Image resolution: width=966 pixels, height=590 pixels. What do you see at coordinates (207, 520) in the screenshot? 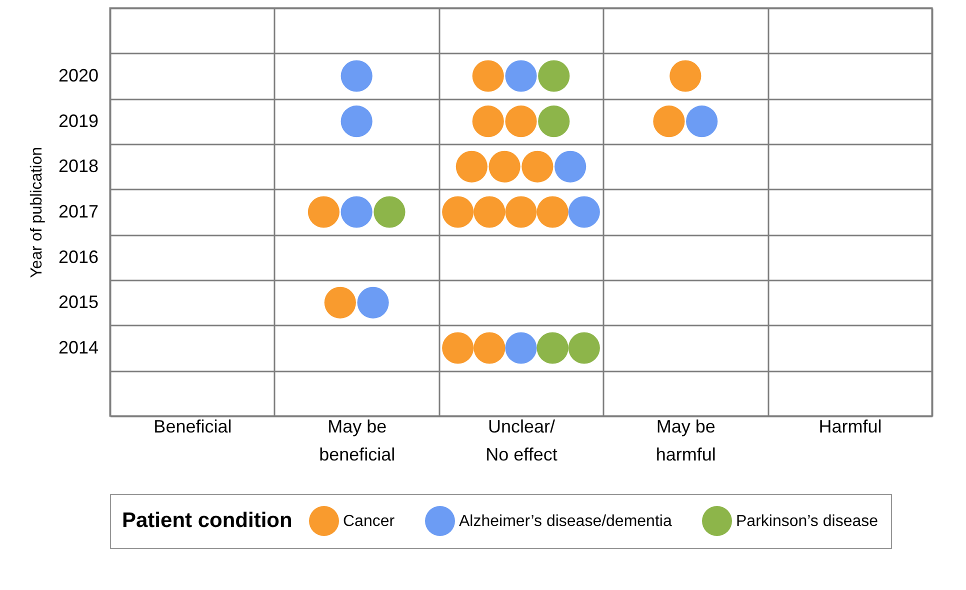
I see `legend-title: Patient condition` at bounding box center [207, 520].